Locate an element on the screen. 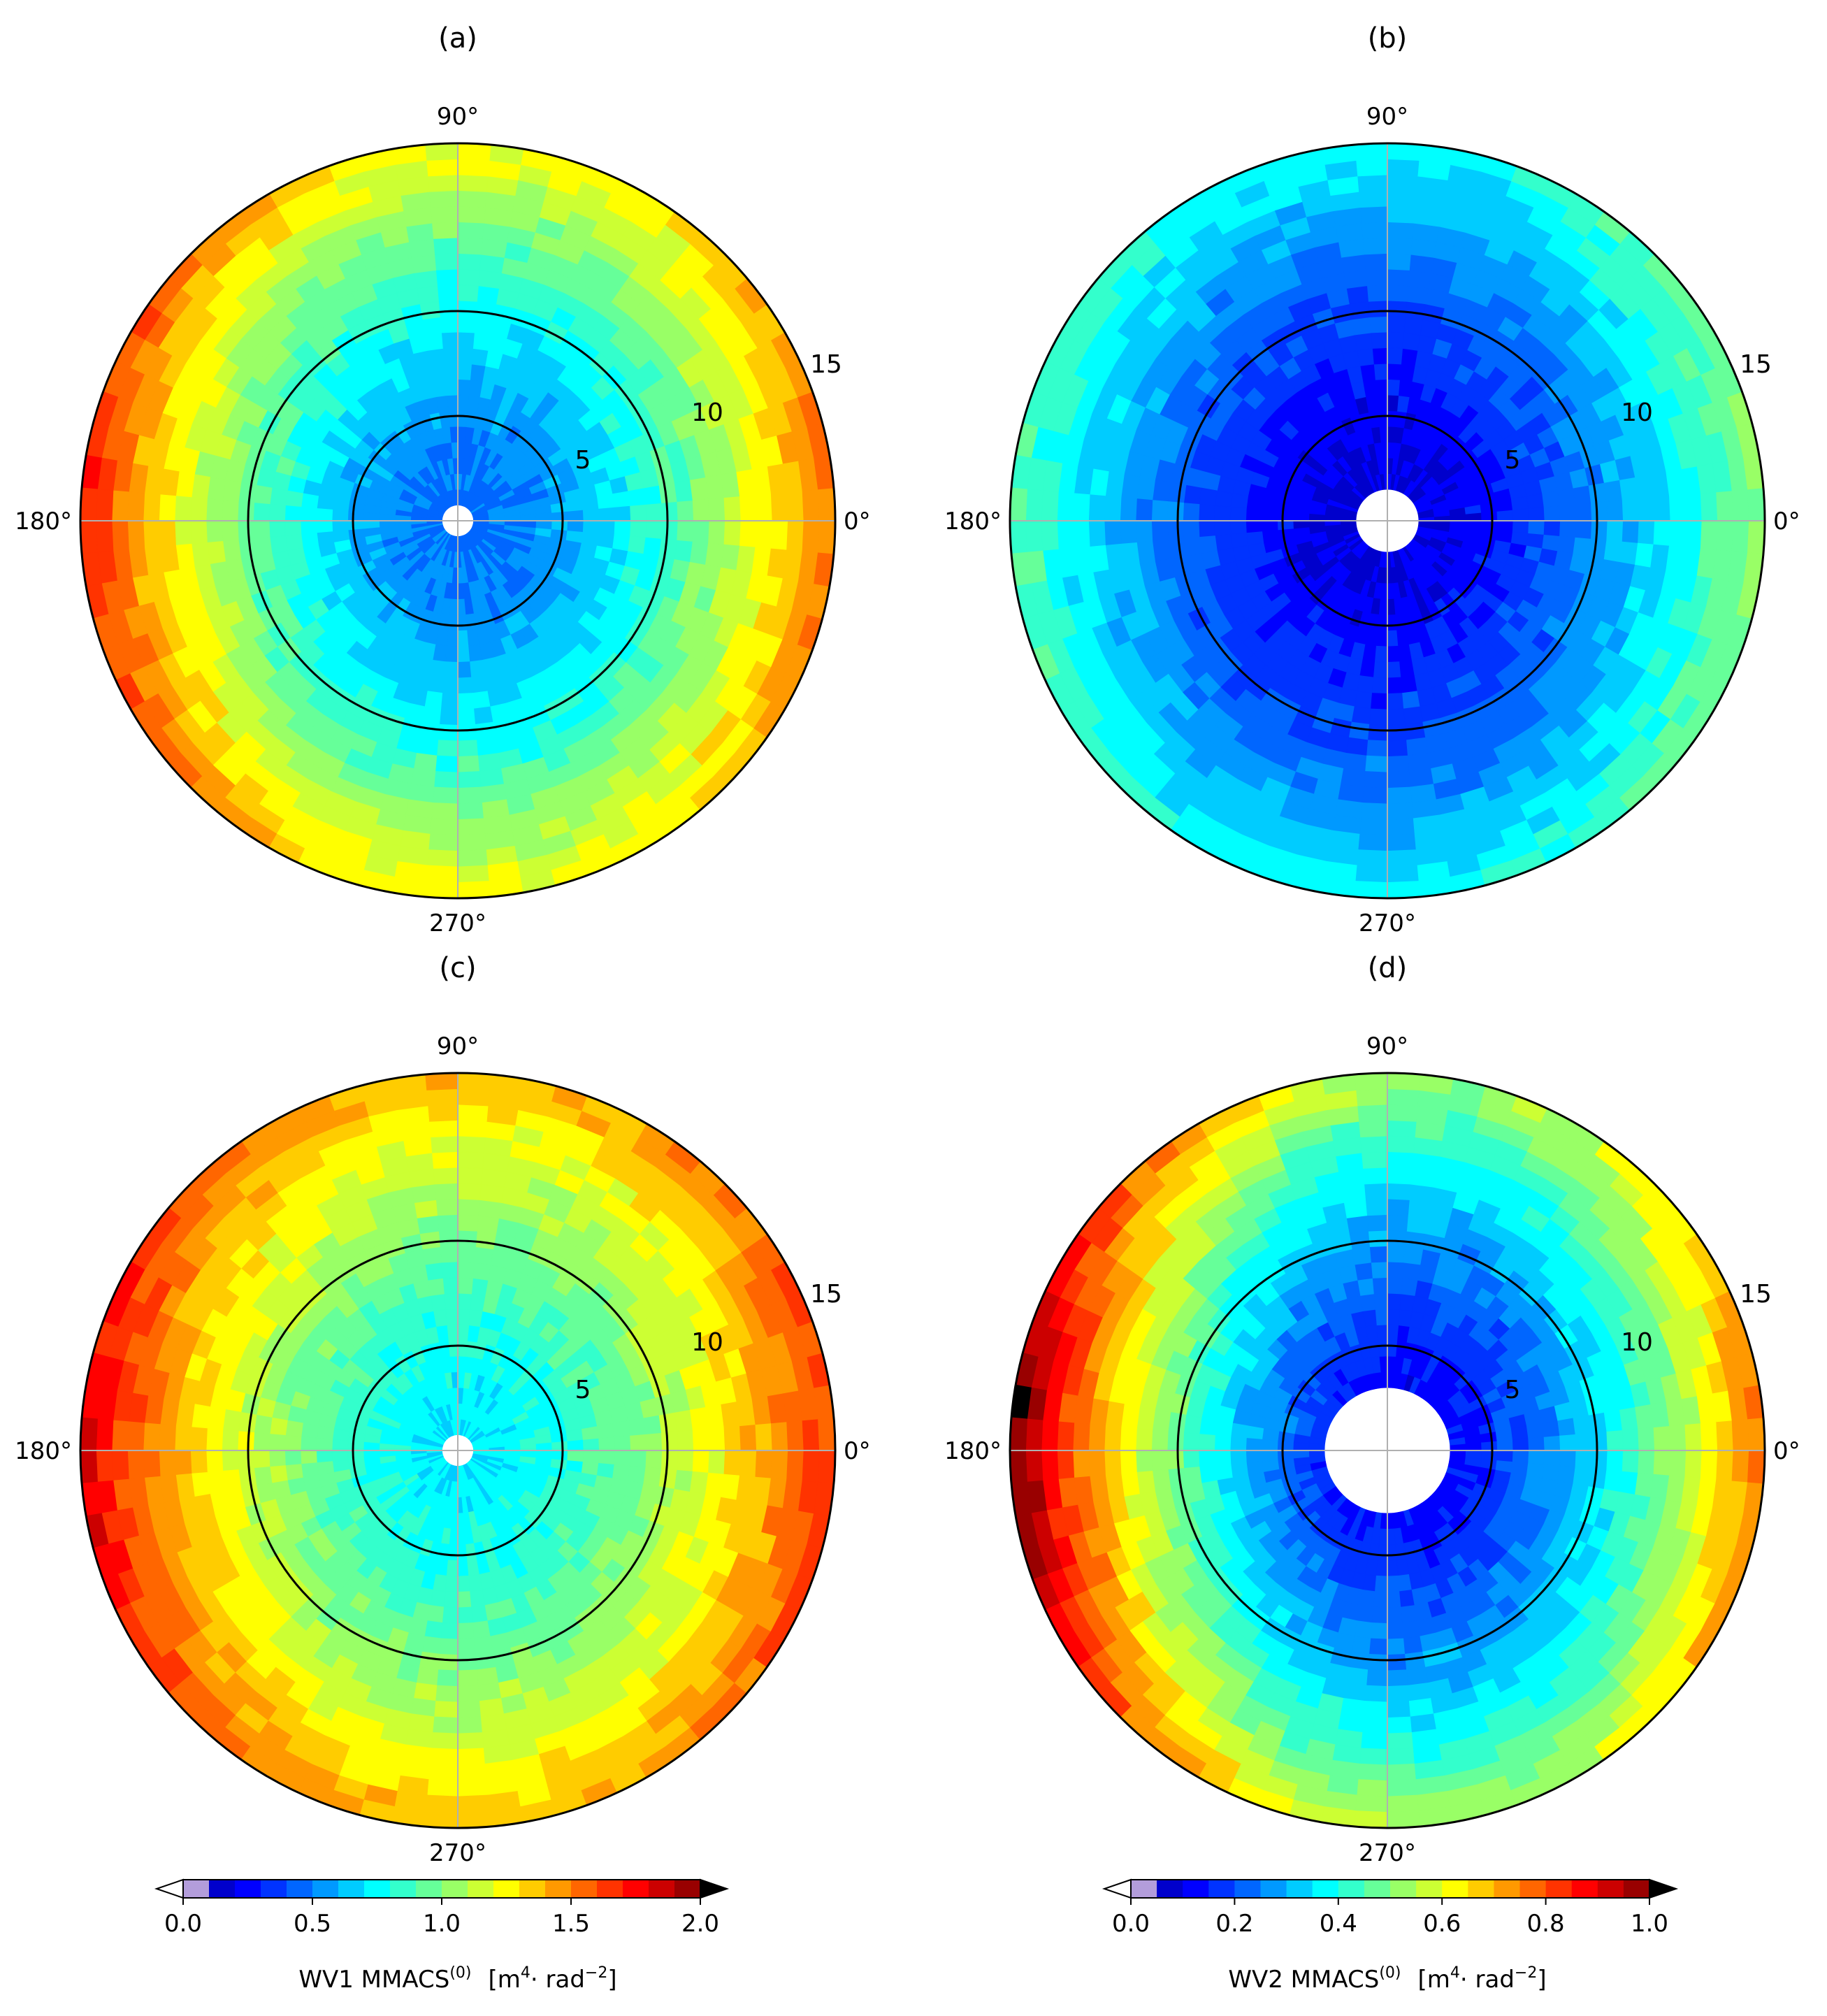 The image size is (1827, 2016). panel-b-angle-270: 270° is located at coordinates (1387, 923).